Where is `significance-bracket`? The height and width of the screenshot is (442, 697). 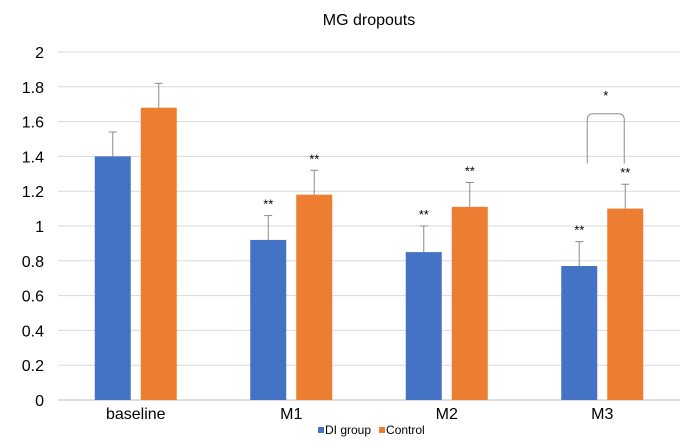 significance-bracket is located at coordinates (605, 138).